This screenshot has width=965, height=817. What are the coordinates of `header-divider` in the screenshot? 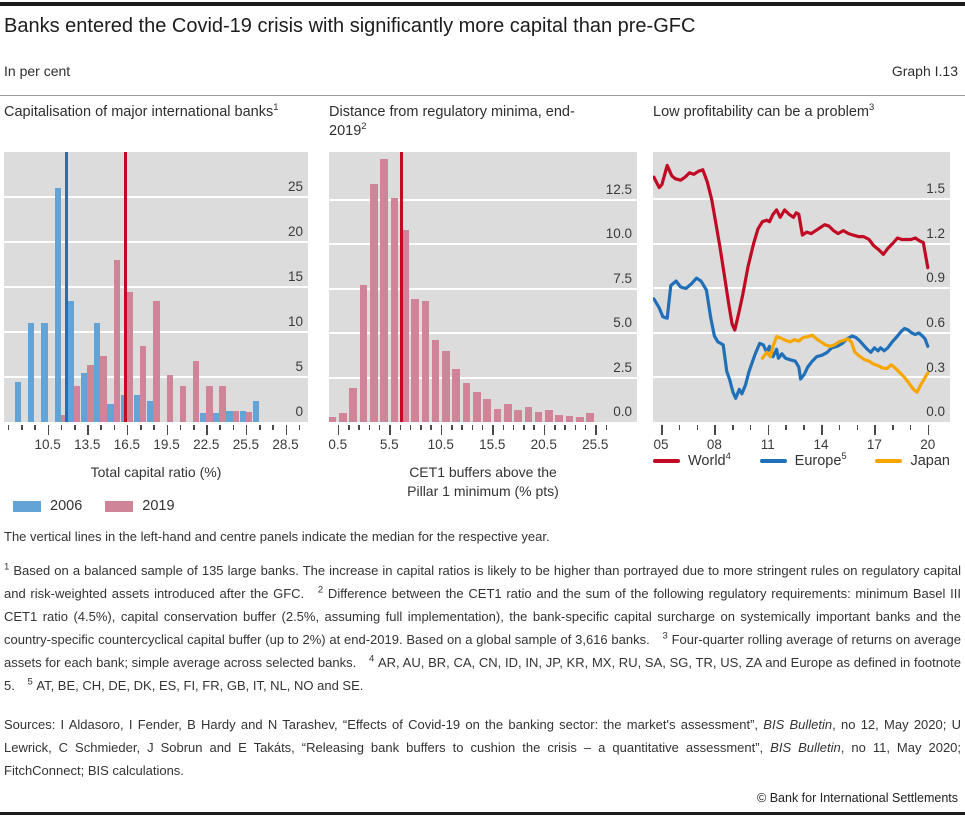 It's located at (482, 95).